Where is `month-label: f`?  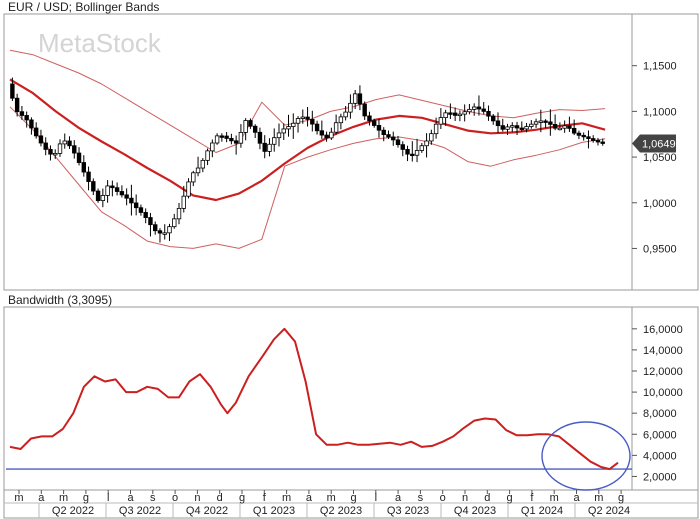 month-label: f is located at coordinates (265, 498).